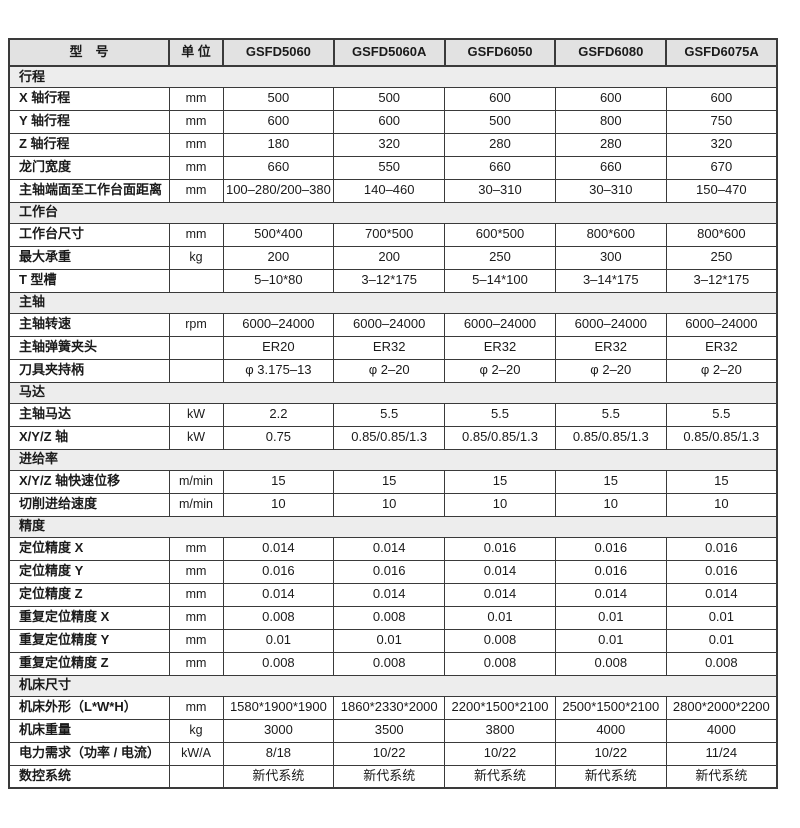 This screenshot has width=800, height=828. I want to click on row-label: Z 轴行程, so click(89, 144).